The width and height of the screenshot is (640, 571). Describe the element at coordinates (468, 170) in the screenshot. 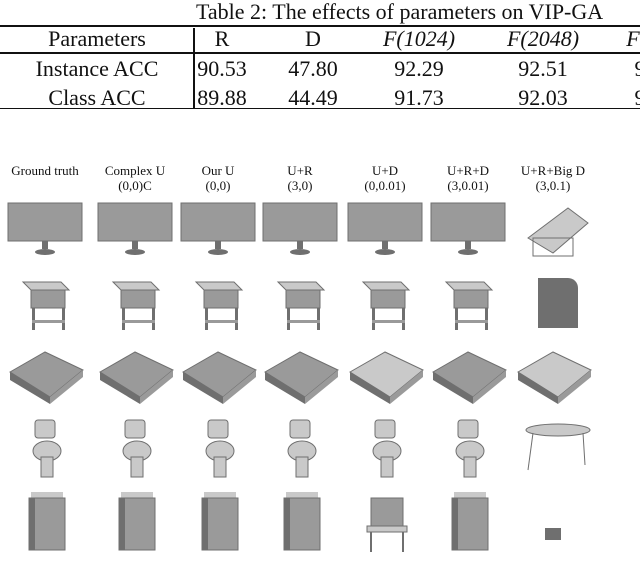

I see `column-title: U+R+D` at that location.